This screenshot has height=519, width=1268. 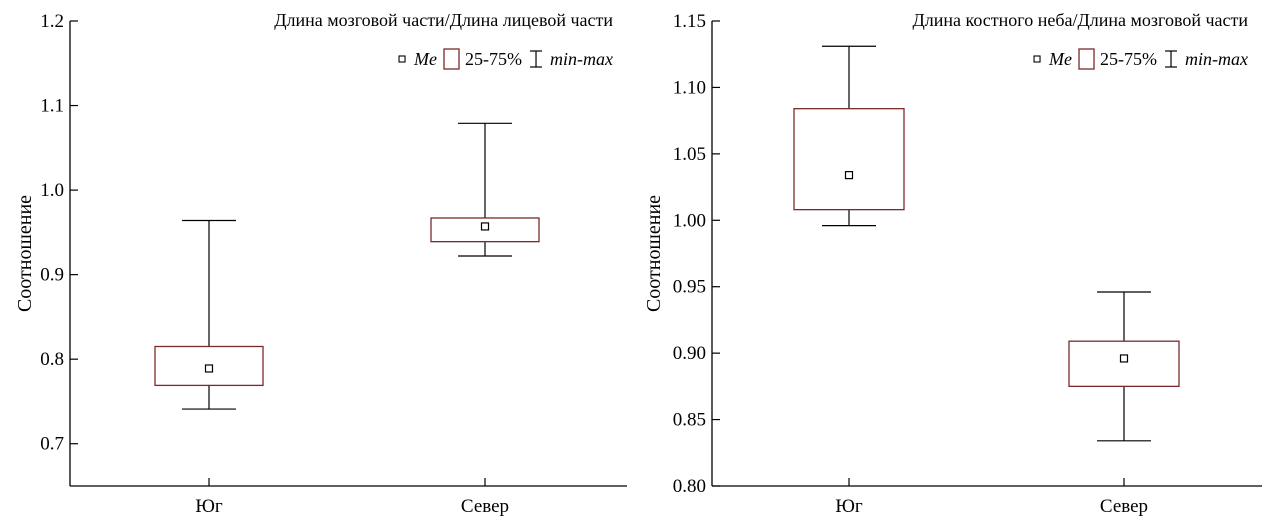 What do you see at coordinates (689, 87) in the screenshot?
I see `y-tick-label: 1.10` at bounding box center [689, 87].